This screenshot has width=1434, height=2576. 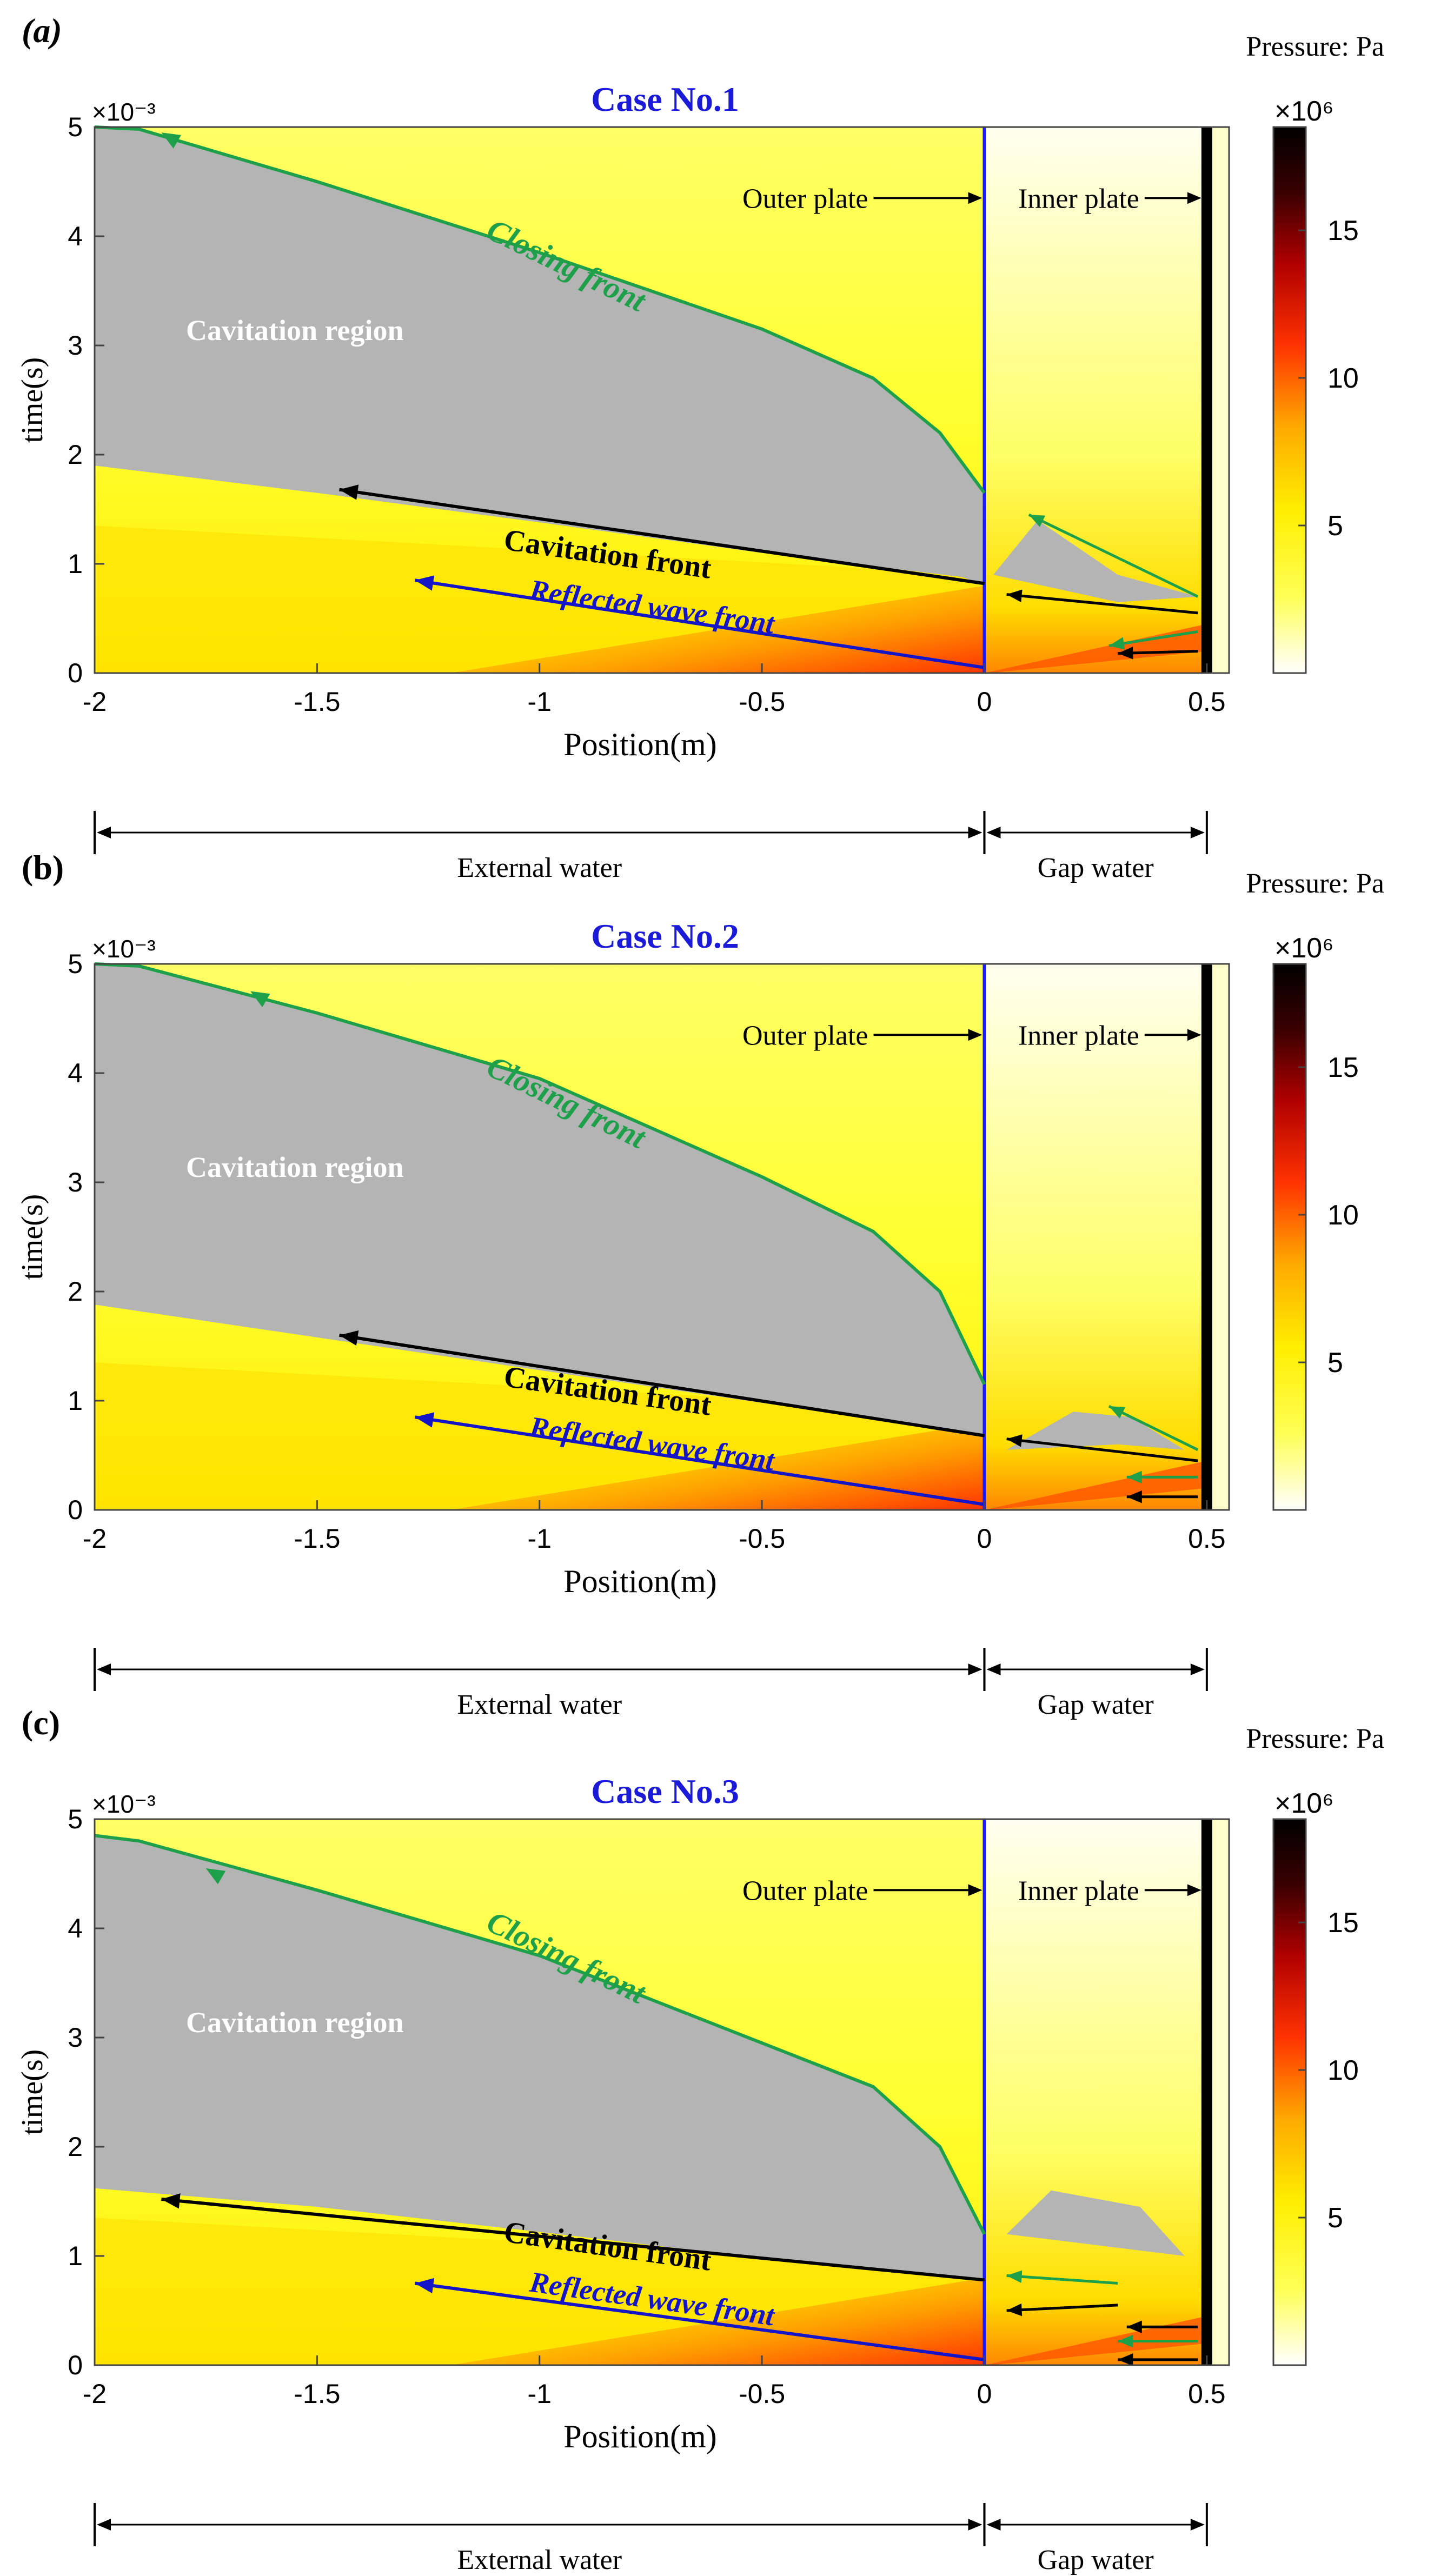 What do you see at coordinates (665, 1791) in the screenshot?
I see `chart-title: Case No.3` at bounding box center [665, 1791].